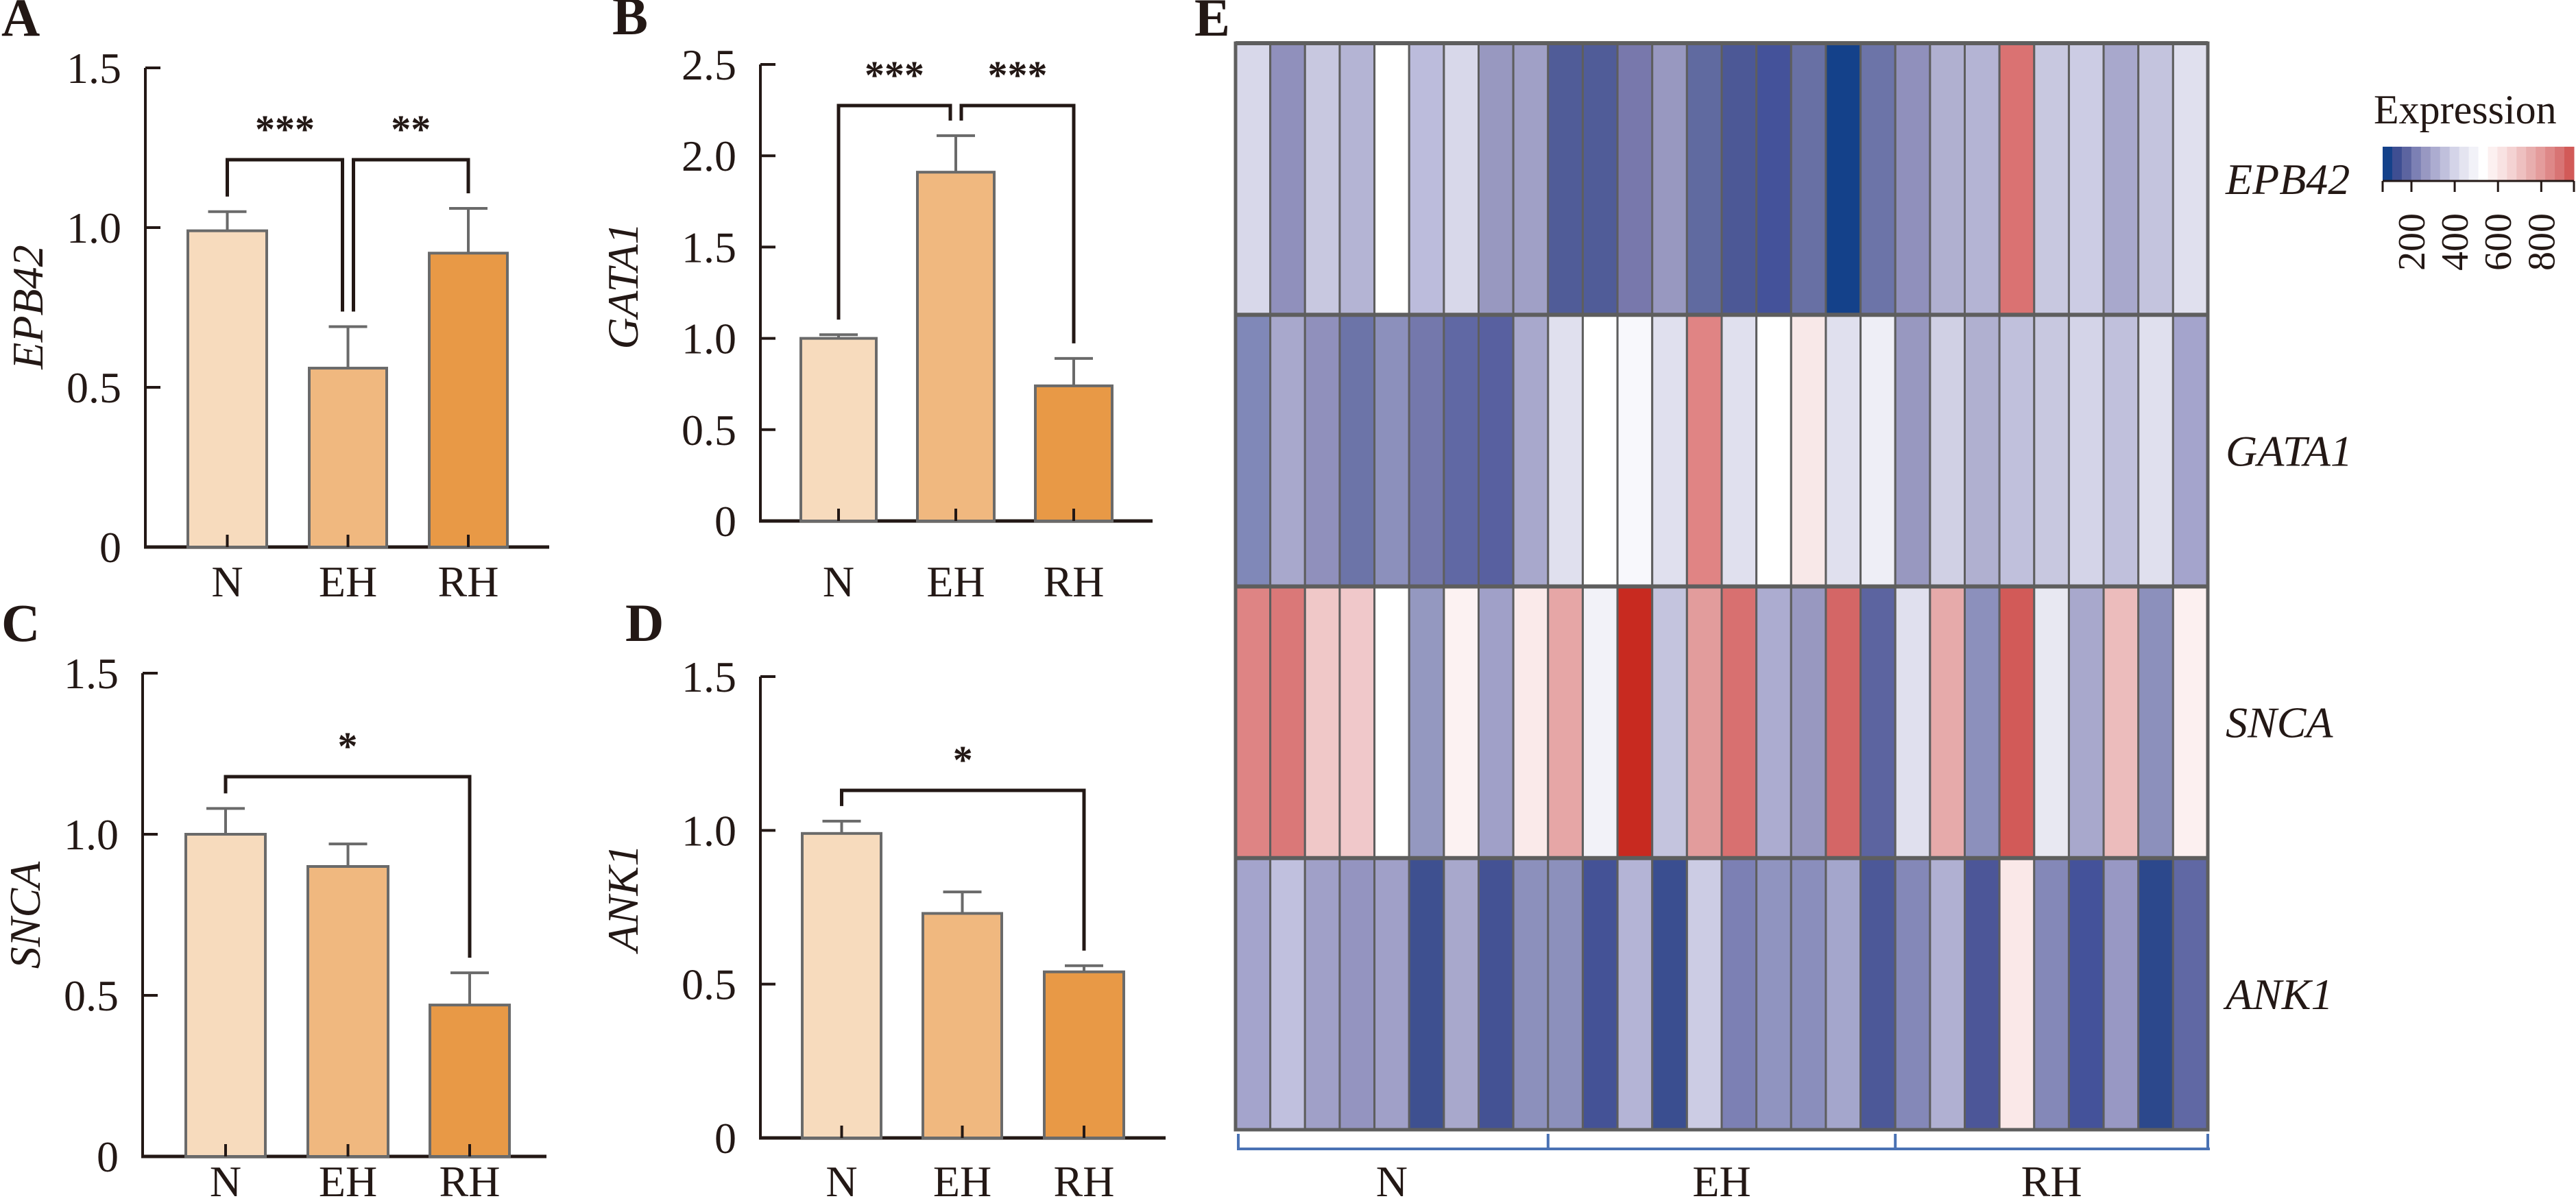  I want to click on group-label-RH: RH, so click(2052, 1179).